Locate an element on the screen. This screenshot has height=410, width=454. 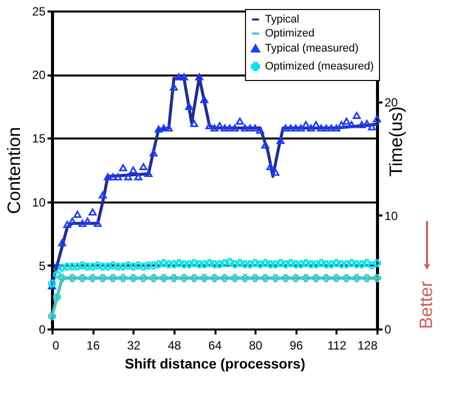
x-tick-label: 48 is located at coordinates (175, 345).